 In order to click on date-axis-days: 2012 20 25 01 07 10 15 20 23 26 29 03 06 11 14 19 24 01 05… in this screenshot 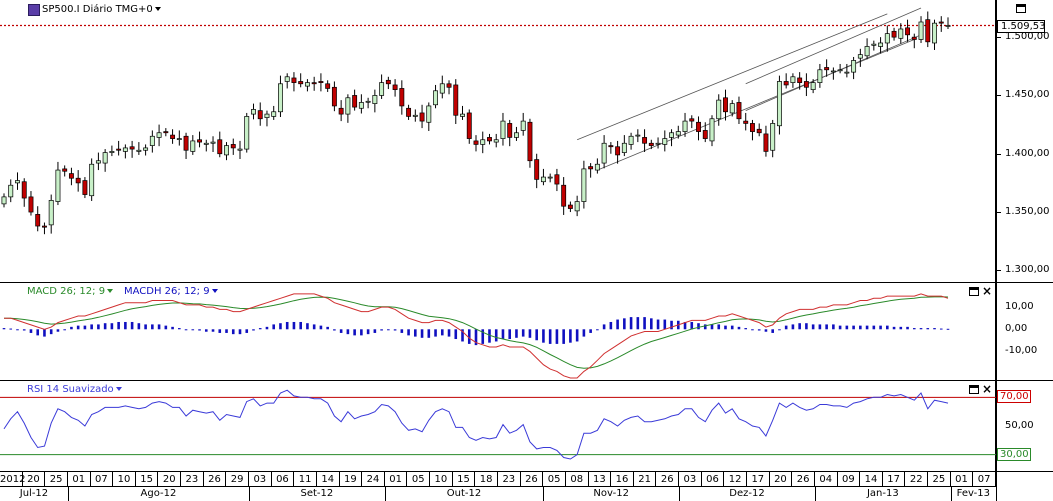, I will do `click(498, 479)`.